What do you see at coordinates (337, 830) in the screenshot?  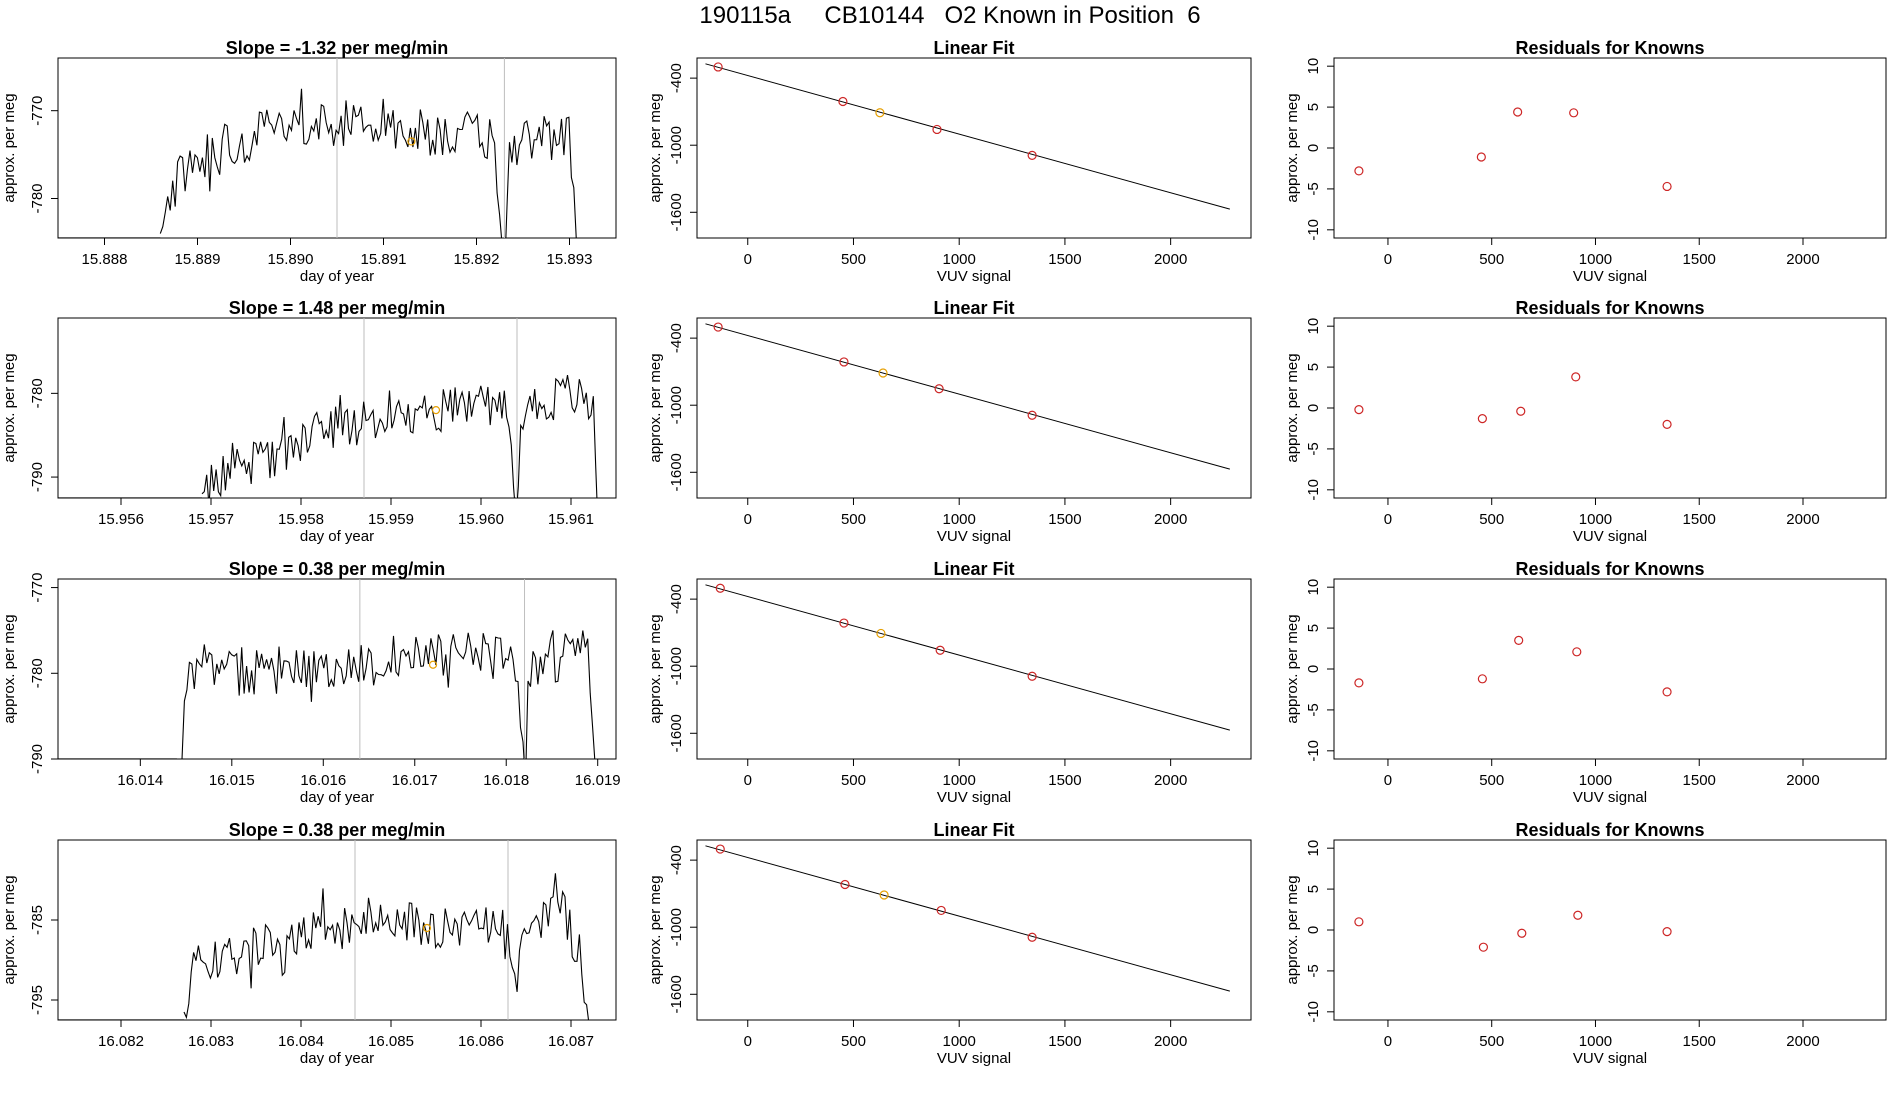 I see `timeseries-title: Slope = 0.38 per meg/min` at bounding box center [337, 830].